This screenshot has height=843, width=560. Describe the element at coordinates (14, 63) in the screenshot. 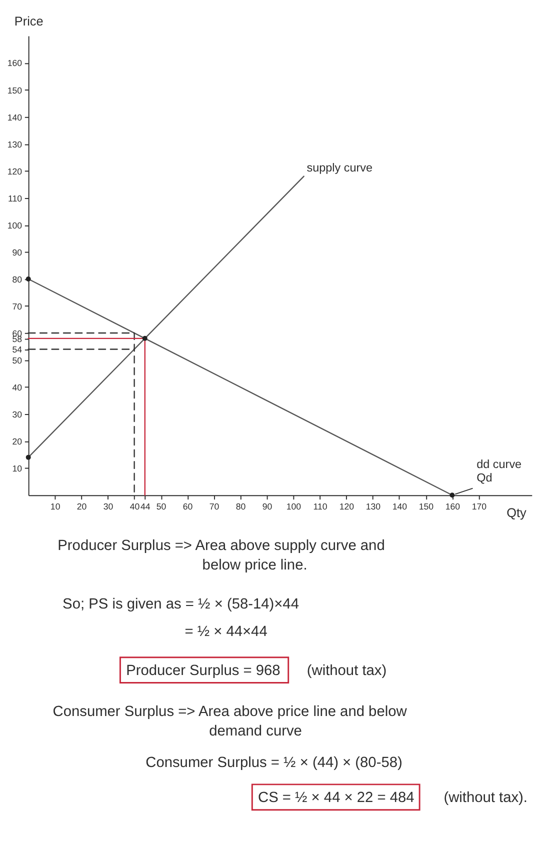

I see `y-tick-label: 160` at that location.